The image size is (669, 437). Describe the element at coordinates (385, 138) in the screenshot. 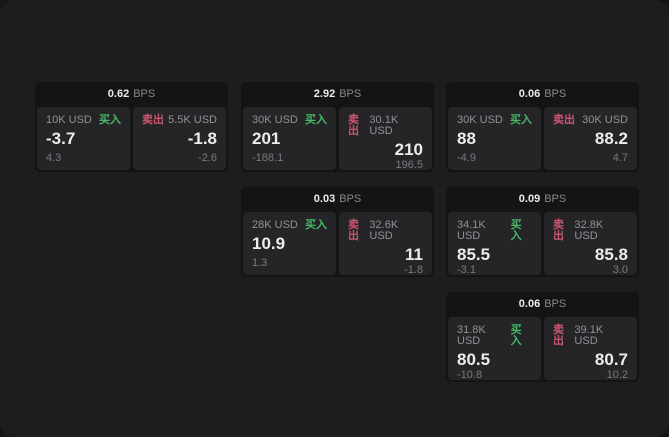

I see `sell-panel: 卖出 30.1K USD 210 196.5` at that location.